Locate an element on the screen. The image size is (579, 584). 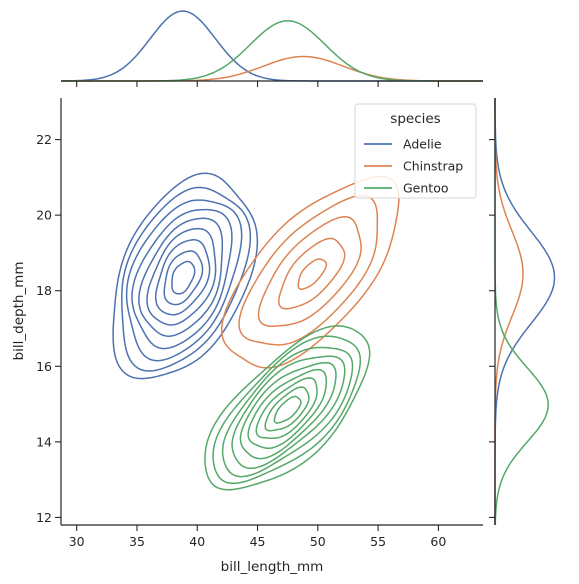
y-tick-label: 18 is located at coordinates (44, 290).